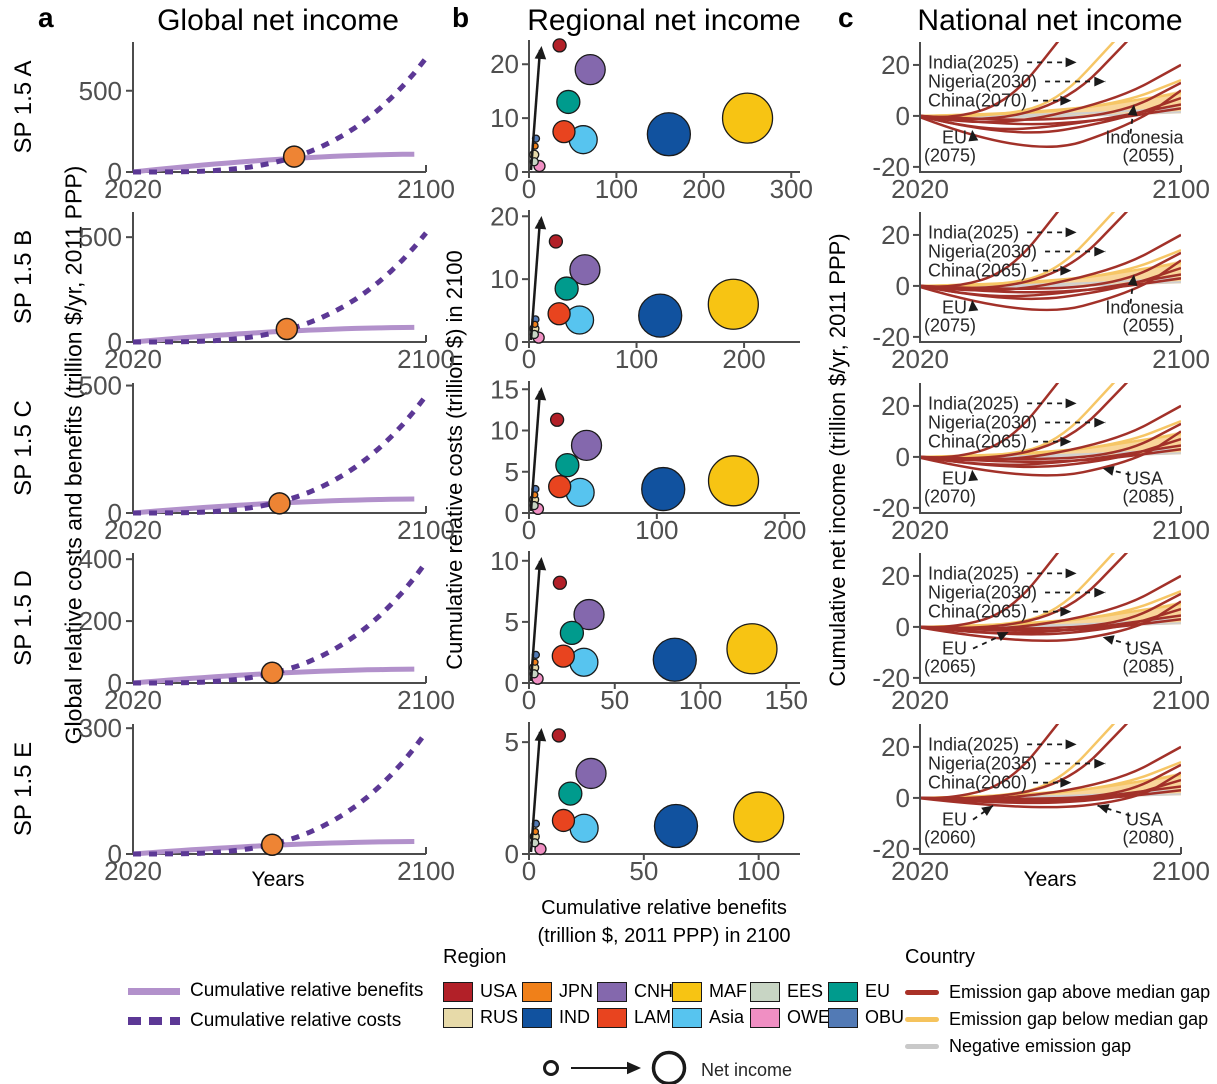  What do you see at coordinates (843, 991) in the screenshot?
I see `region-swatch-EU` at bounding box center [843, 991].